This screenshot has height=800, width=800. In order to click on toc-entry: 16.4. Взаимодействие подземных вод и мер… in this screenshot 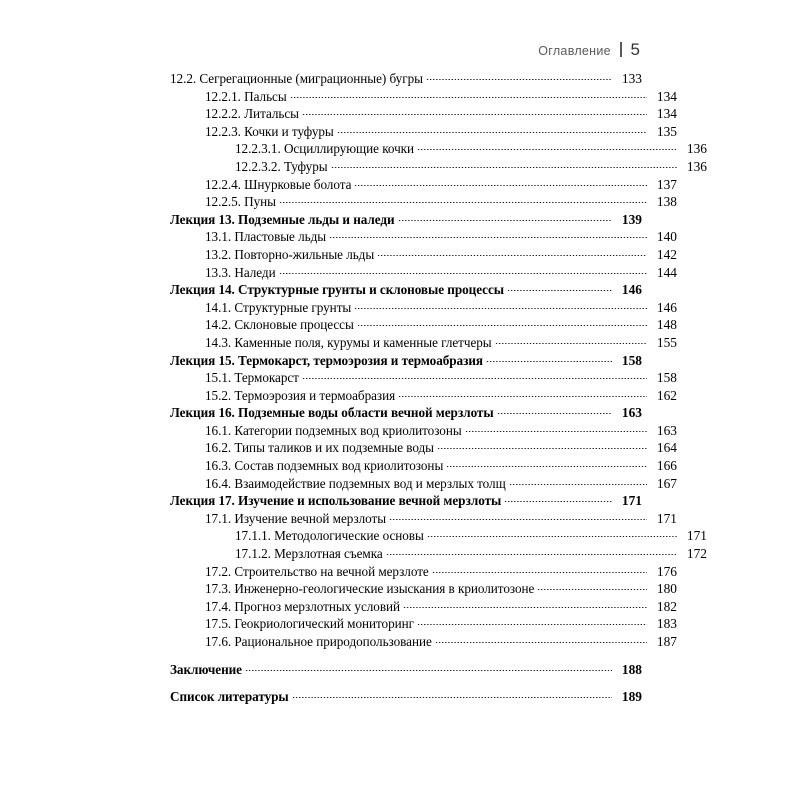, I will do `click(423, 484)`.